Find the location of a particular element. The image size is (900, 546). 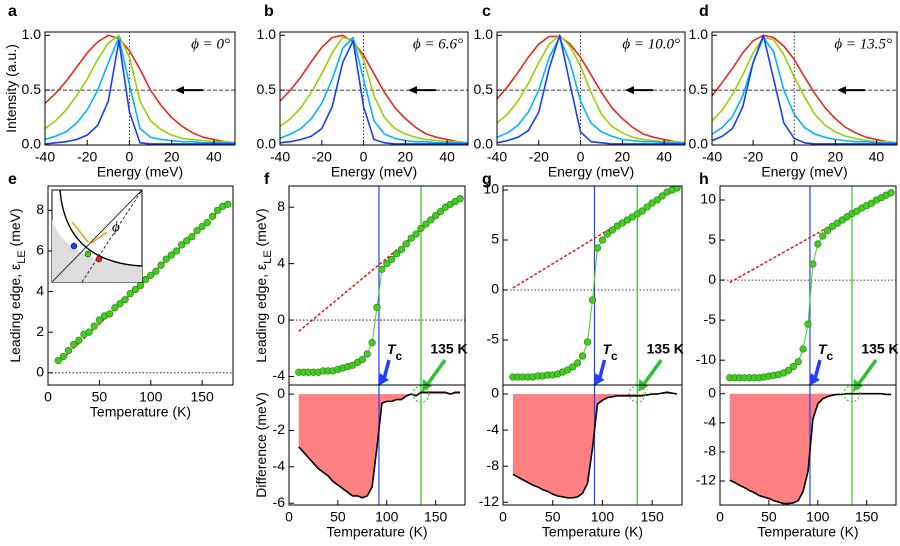

y-axis-label-text: Leading edge, ε is located at coordinates (15, 313).